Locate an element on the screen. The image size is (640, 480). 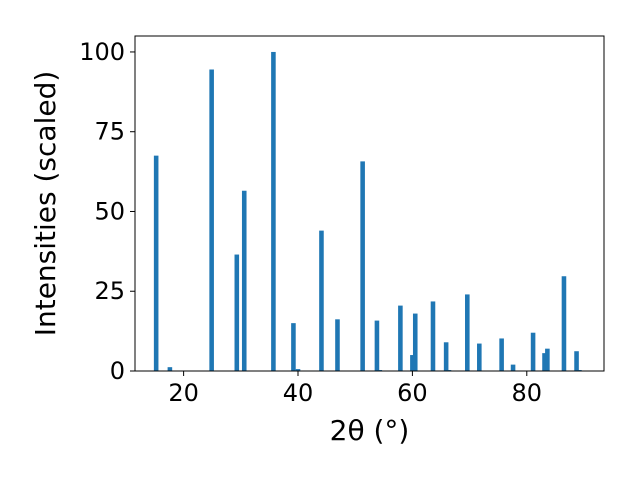
y-axis-label: Intensities (scaled) is located at coordinates (45, 204).